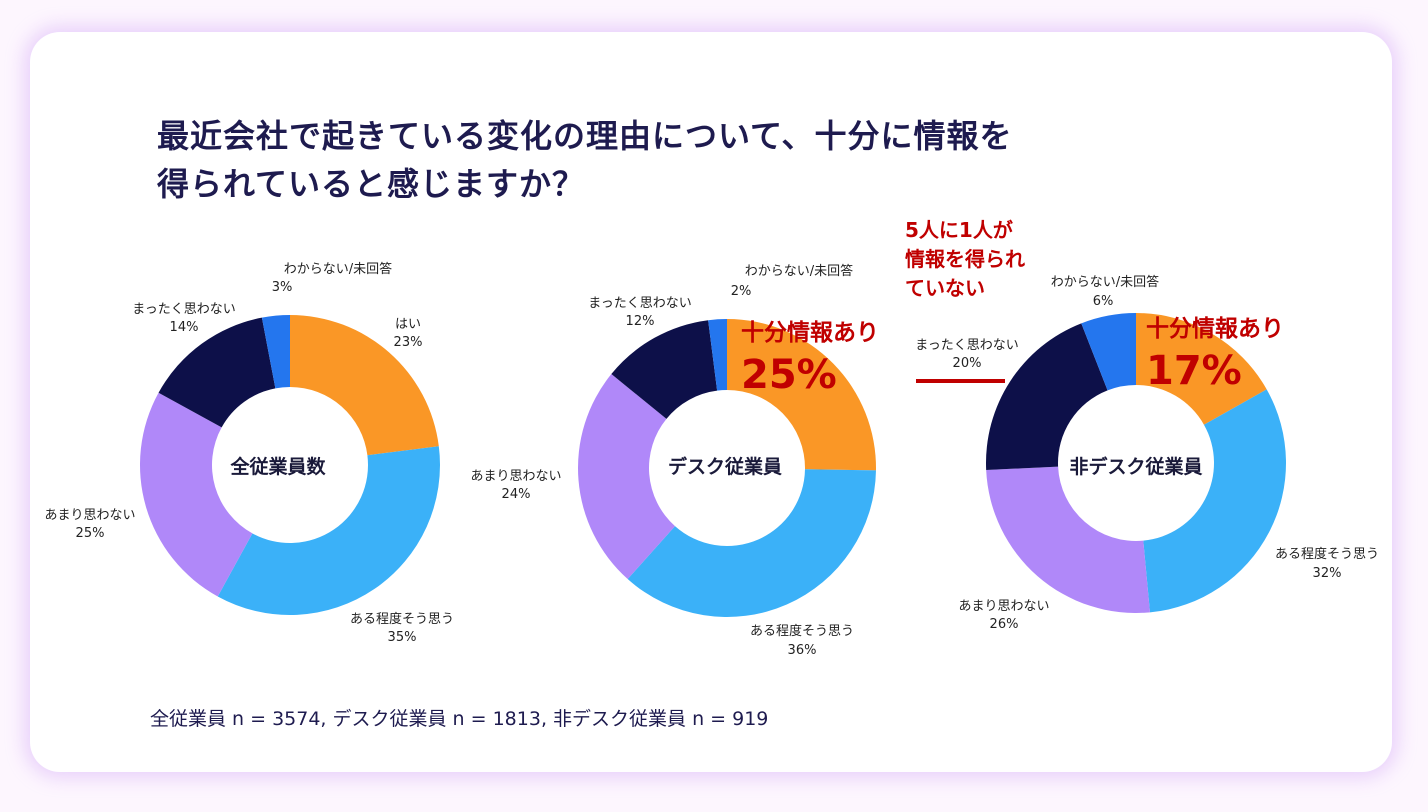  What do you see at coordinates (799, 271) in the screenshot?
I see `label-desk-wakaranai: わからない/未回答` at bounding box center [799, 271].